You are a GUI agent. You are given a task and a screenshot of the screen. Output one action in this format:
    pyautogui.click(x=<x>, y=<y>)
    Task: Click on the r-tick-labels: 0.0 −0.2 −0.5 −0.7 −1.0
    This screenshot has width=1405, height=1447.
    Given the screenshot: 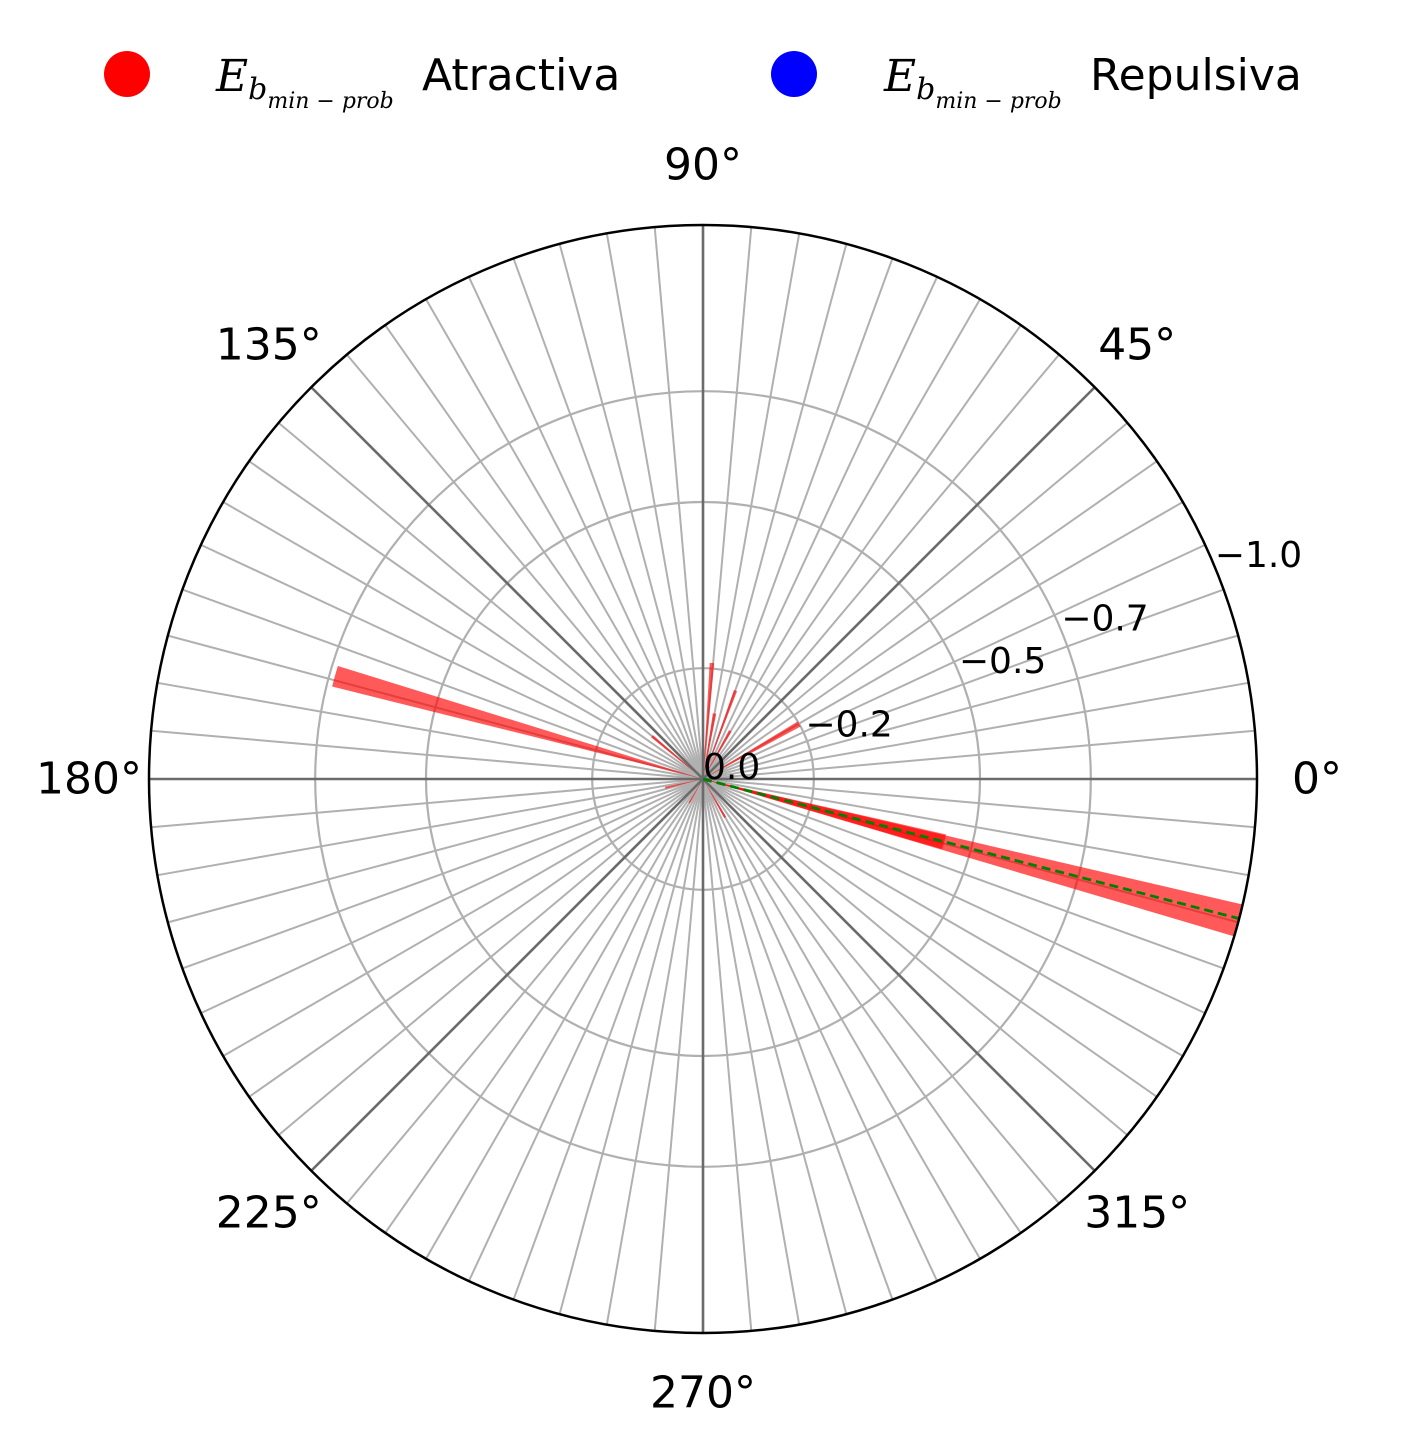 What is the action you would take?
    pyautogui.click(x=1002, y=661)
    